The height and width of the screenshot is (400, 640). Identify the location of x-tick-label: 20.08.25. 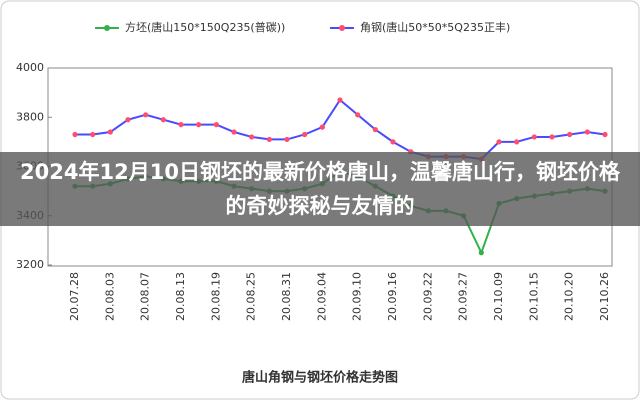
(251, 296).